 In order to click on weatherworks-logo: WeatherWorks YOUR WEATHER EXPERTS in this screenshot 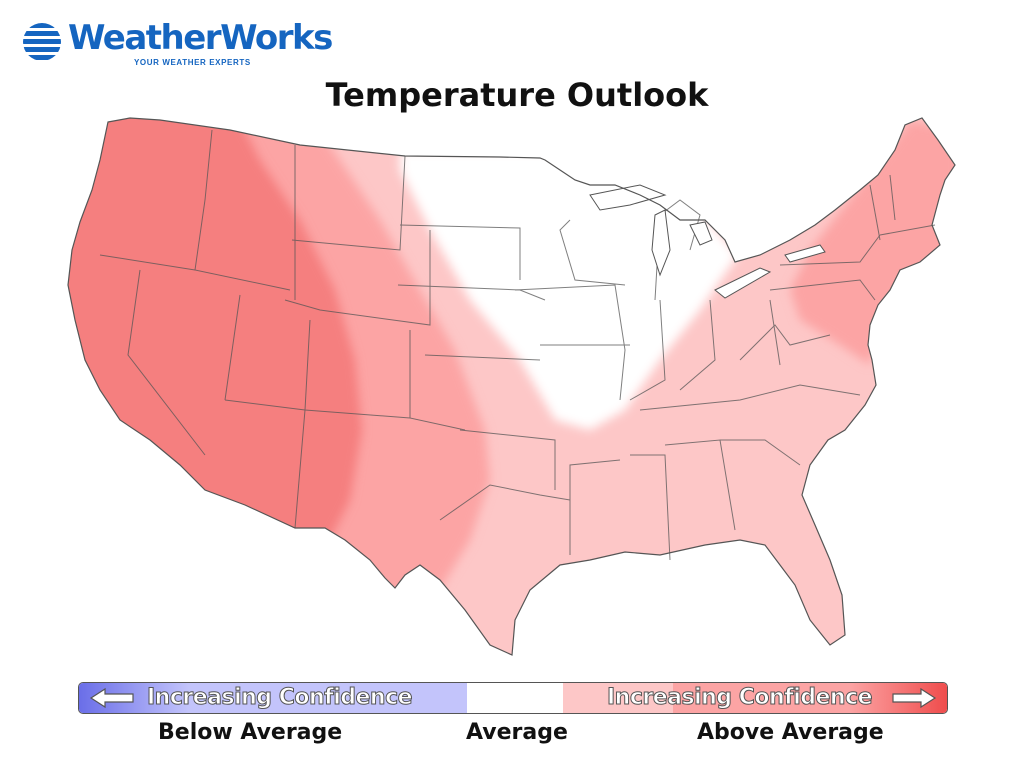, I will do `click(177, 45)`.